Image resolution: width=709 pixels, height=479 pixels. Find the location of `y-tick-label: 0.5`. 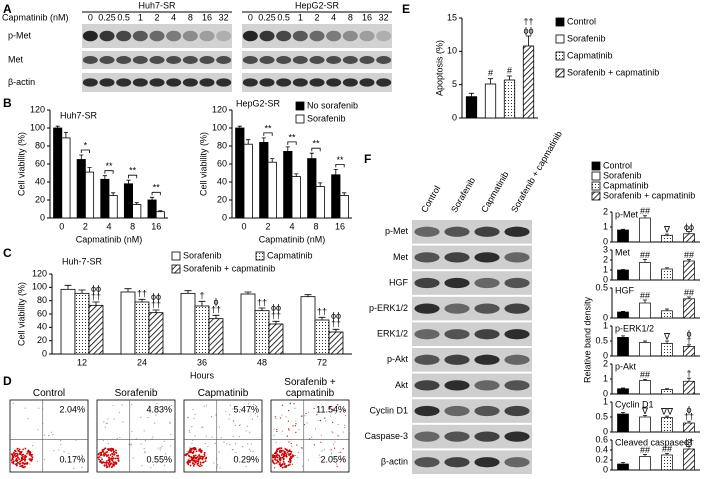

y-tick-label: 0.5 is located at coordinates (601, 287).